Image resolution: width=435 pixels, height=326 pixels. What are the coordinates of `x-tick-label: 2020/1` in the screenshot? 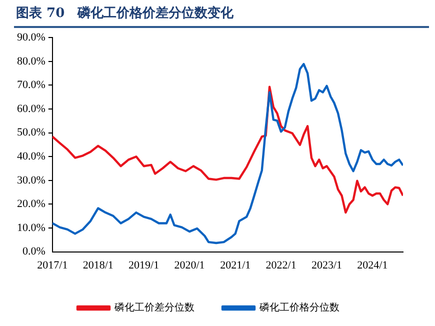 It's located at (189, 265).